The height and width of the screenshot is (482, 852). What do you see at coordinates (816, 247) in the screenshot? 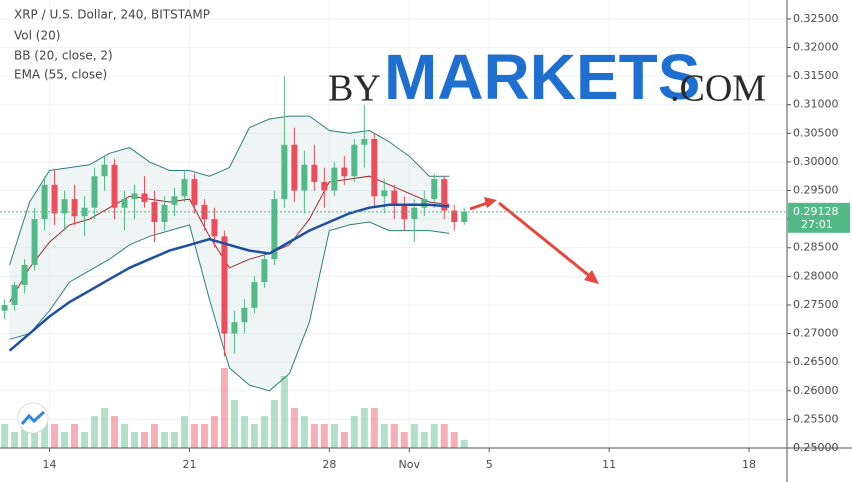
I see `y-tick-label: 0.28500` at bounding box center [816, 247].